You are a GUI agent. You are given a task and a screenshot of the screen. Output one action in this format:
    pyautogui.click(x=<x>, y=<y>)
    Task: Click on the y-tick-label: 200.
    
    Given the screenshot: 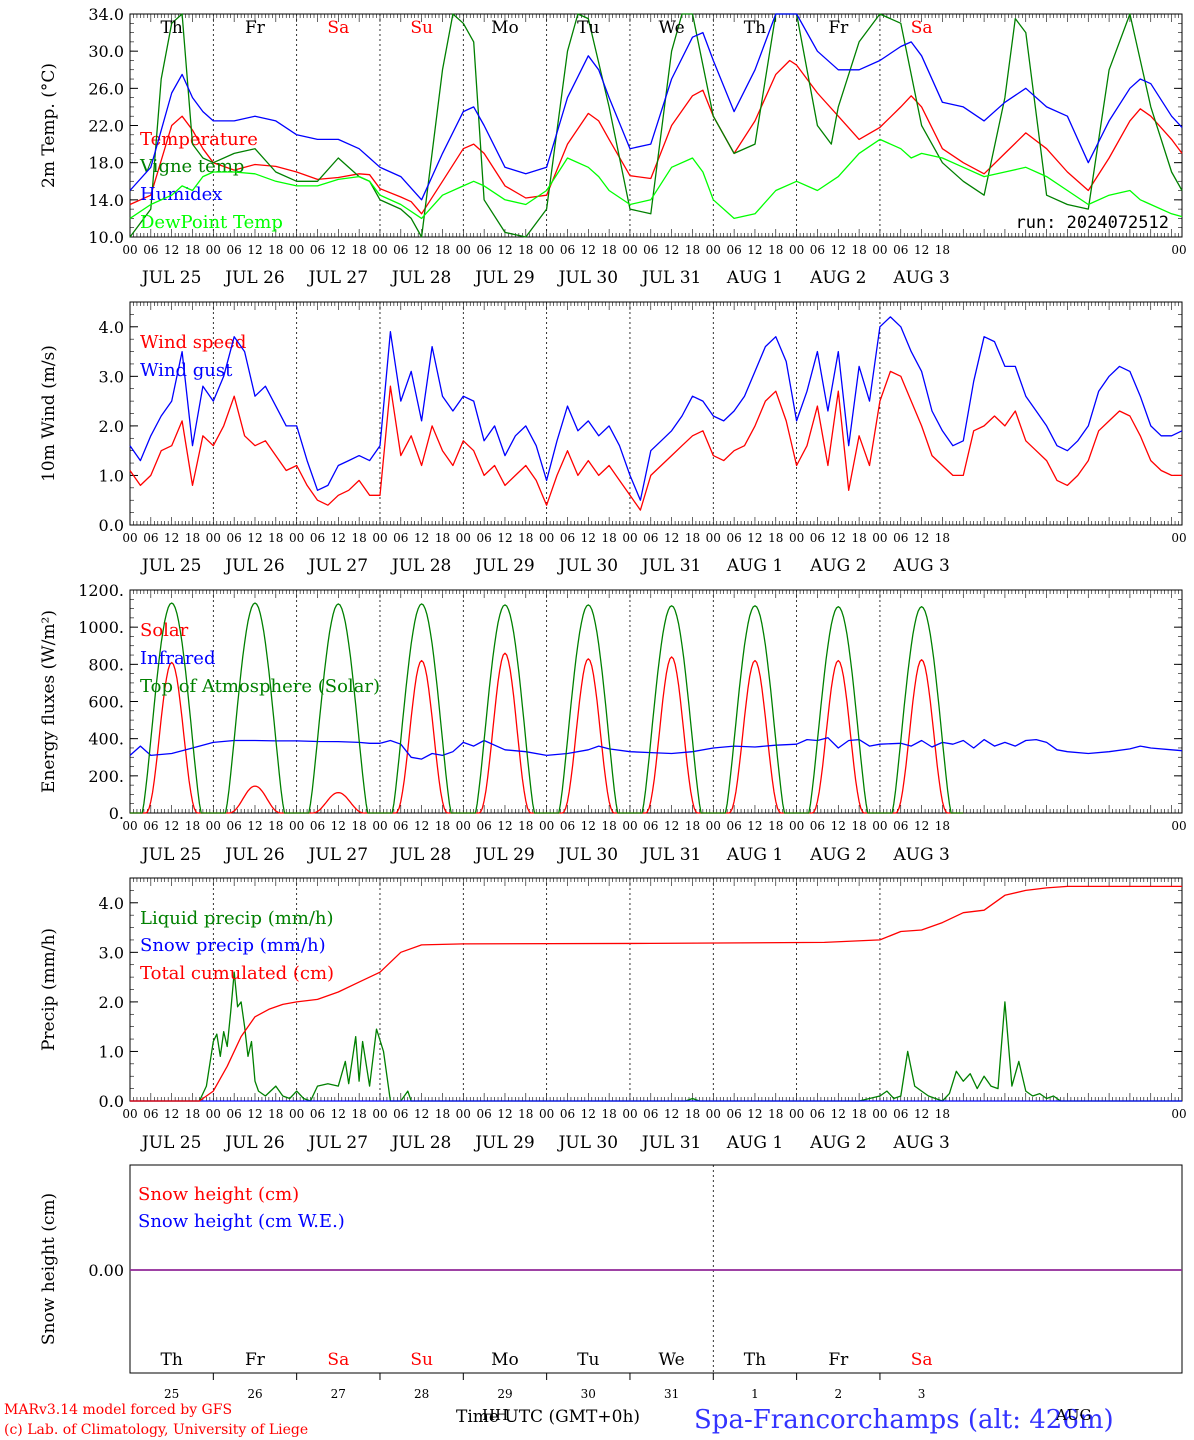 What is the action you would take?
    pyautogui.click(x=106, y=776)
    